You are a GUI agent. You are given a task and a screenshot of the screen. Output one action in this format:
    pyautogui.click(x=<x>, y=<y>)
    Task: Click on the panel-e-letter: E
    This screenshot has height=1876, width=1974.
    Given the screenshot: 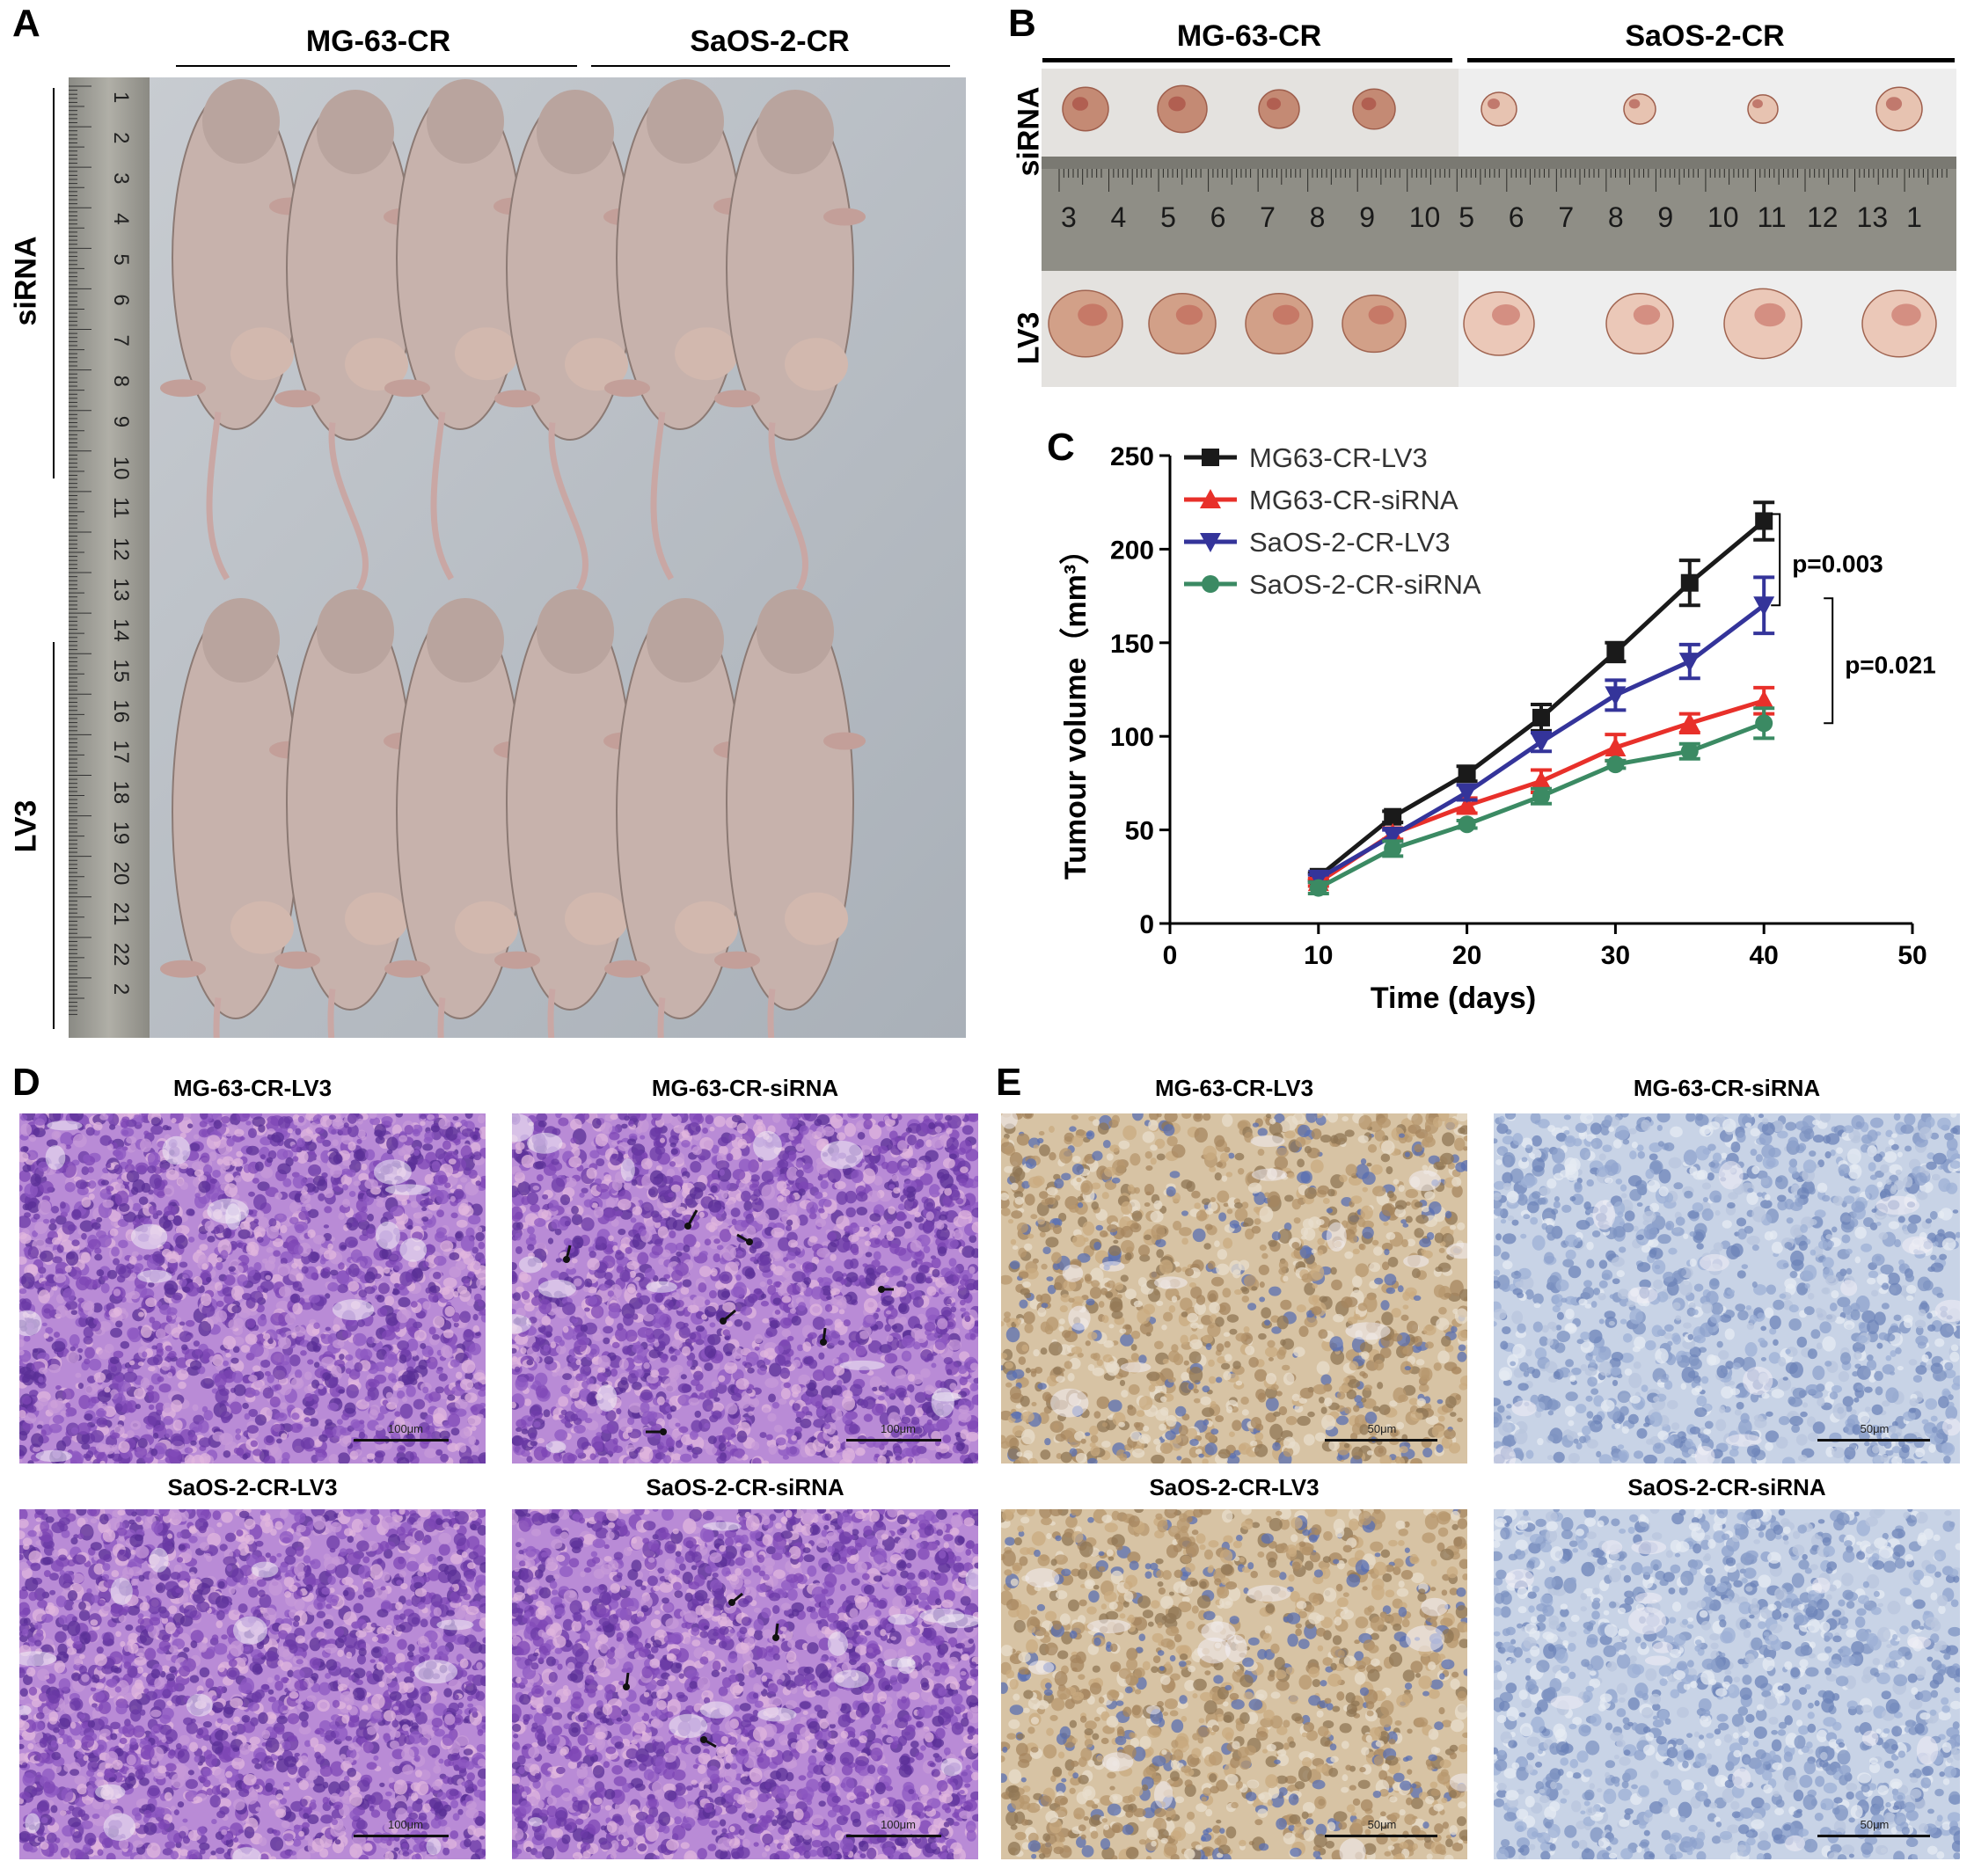 What is the action you would take?
    pyautogui.click(x=1009, y=1082)
    